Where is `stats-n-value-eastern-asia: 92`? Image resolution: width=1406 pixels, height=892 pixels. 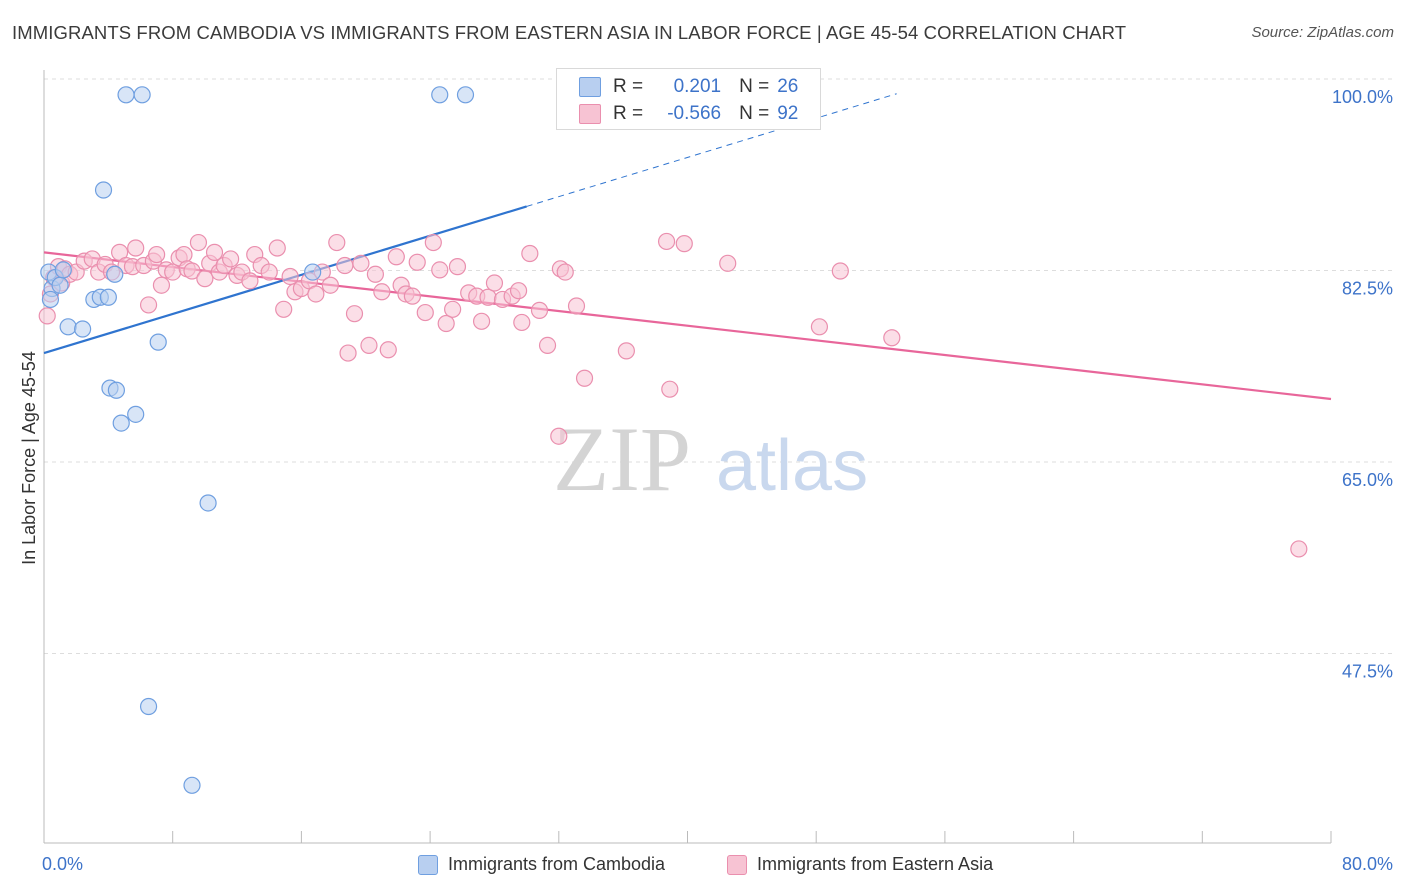
stats-n-value-eastern-asia: 92 is located at coordinates (788, 113).